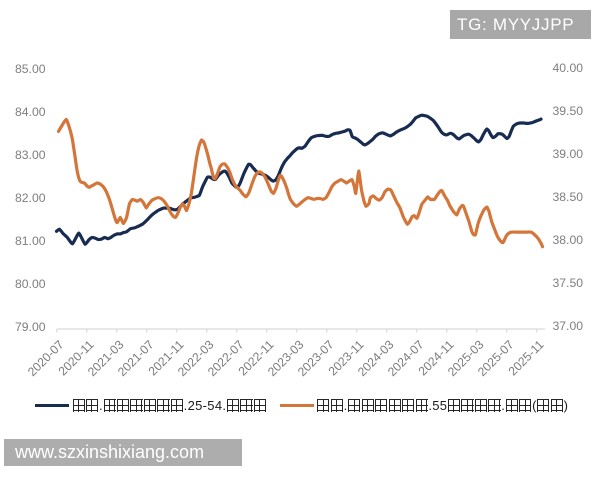  I want to click on svg-text: 84.00, so click(30, 112).